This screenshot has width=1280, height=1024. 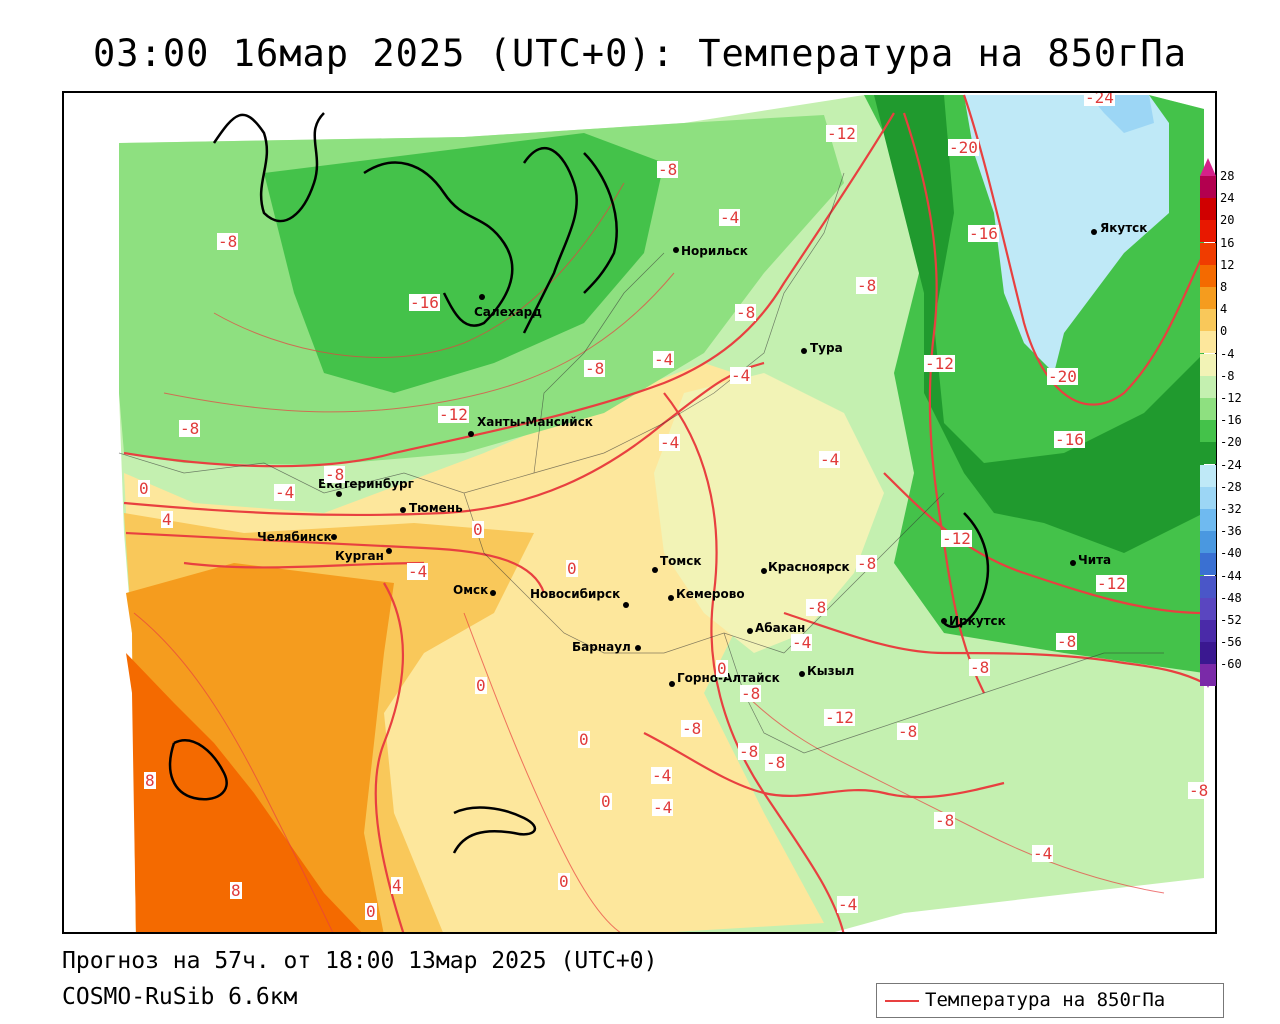 I want to click on color-scale-label: 12, so click(x=1227, y=264).